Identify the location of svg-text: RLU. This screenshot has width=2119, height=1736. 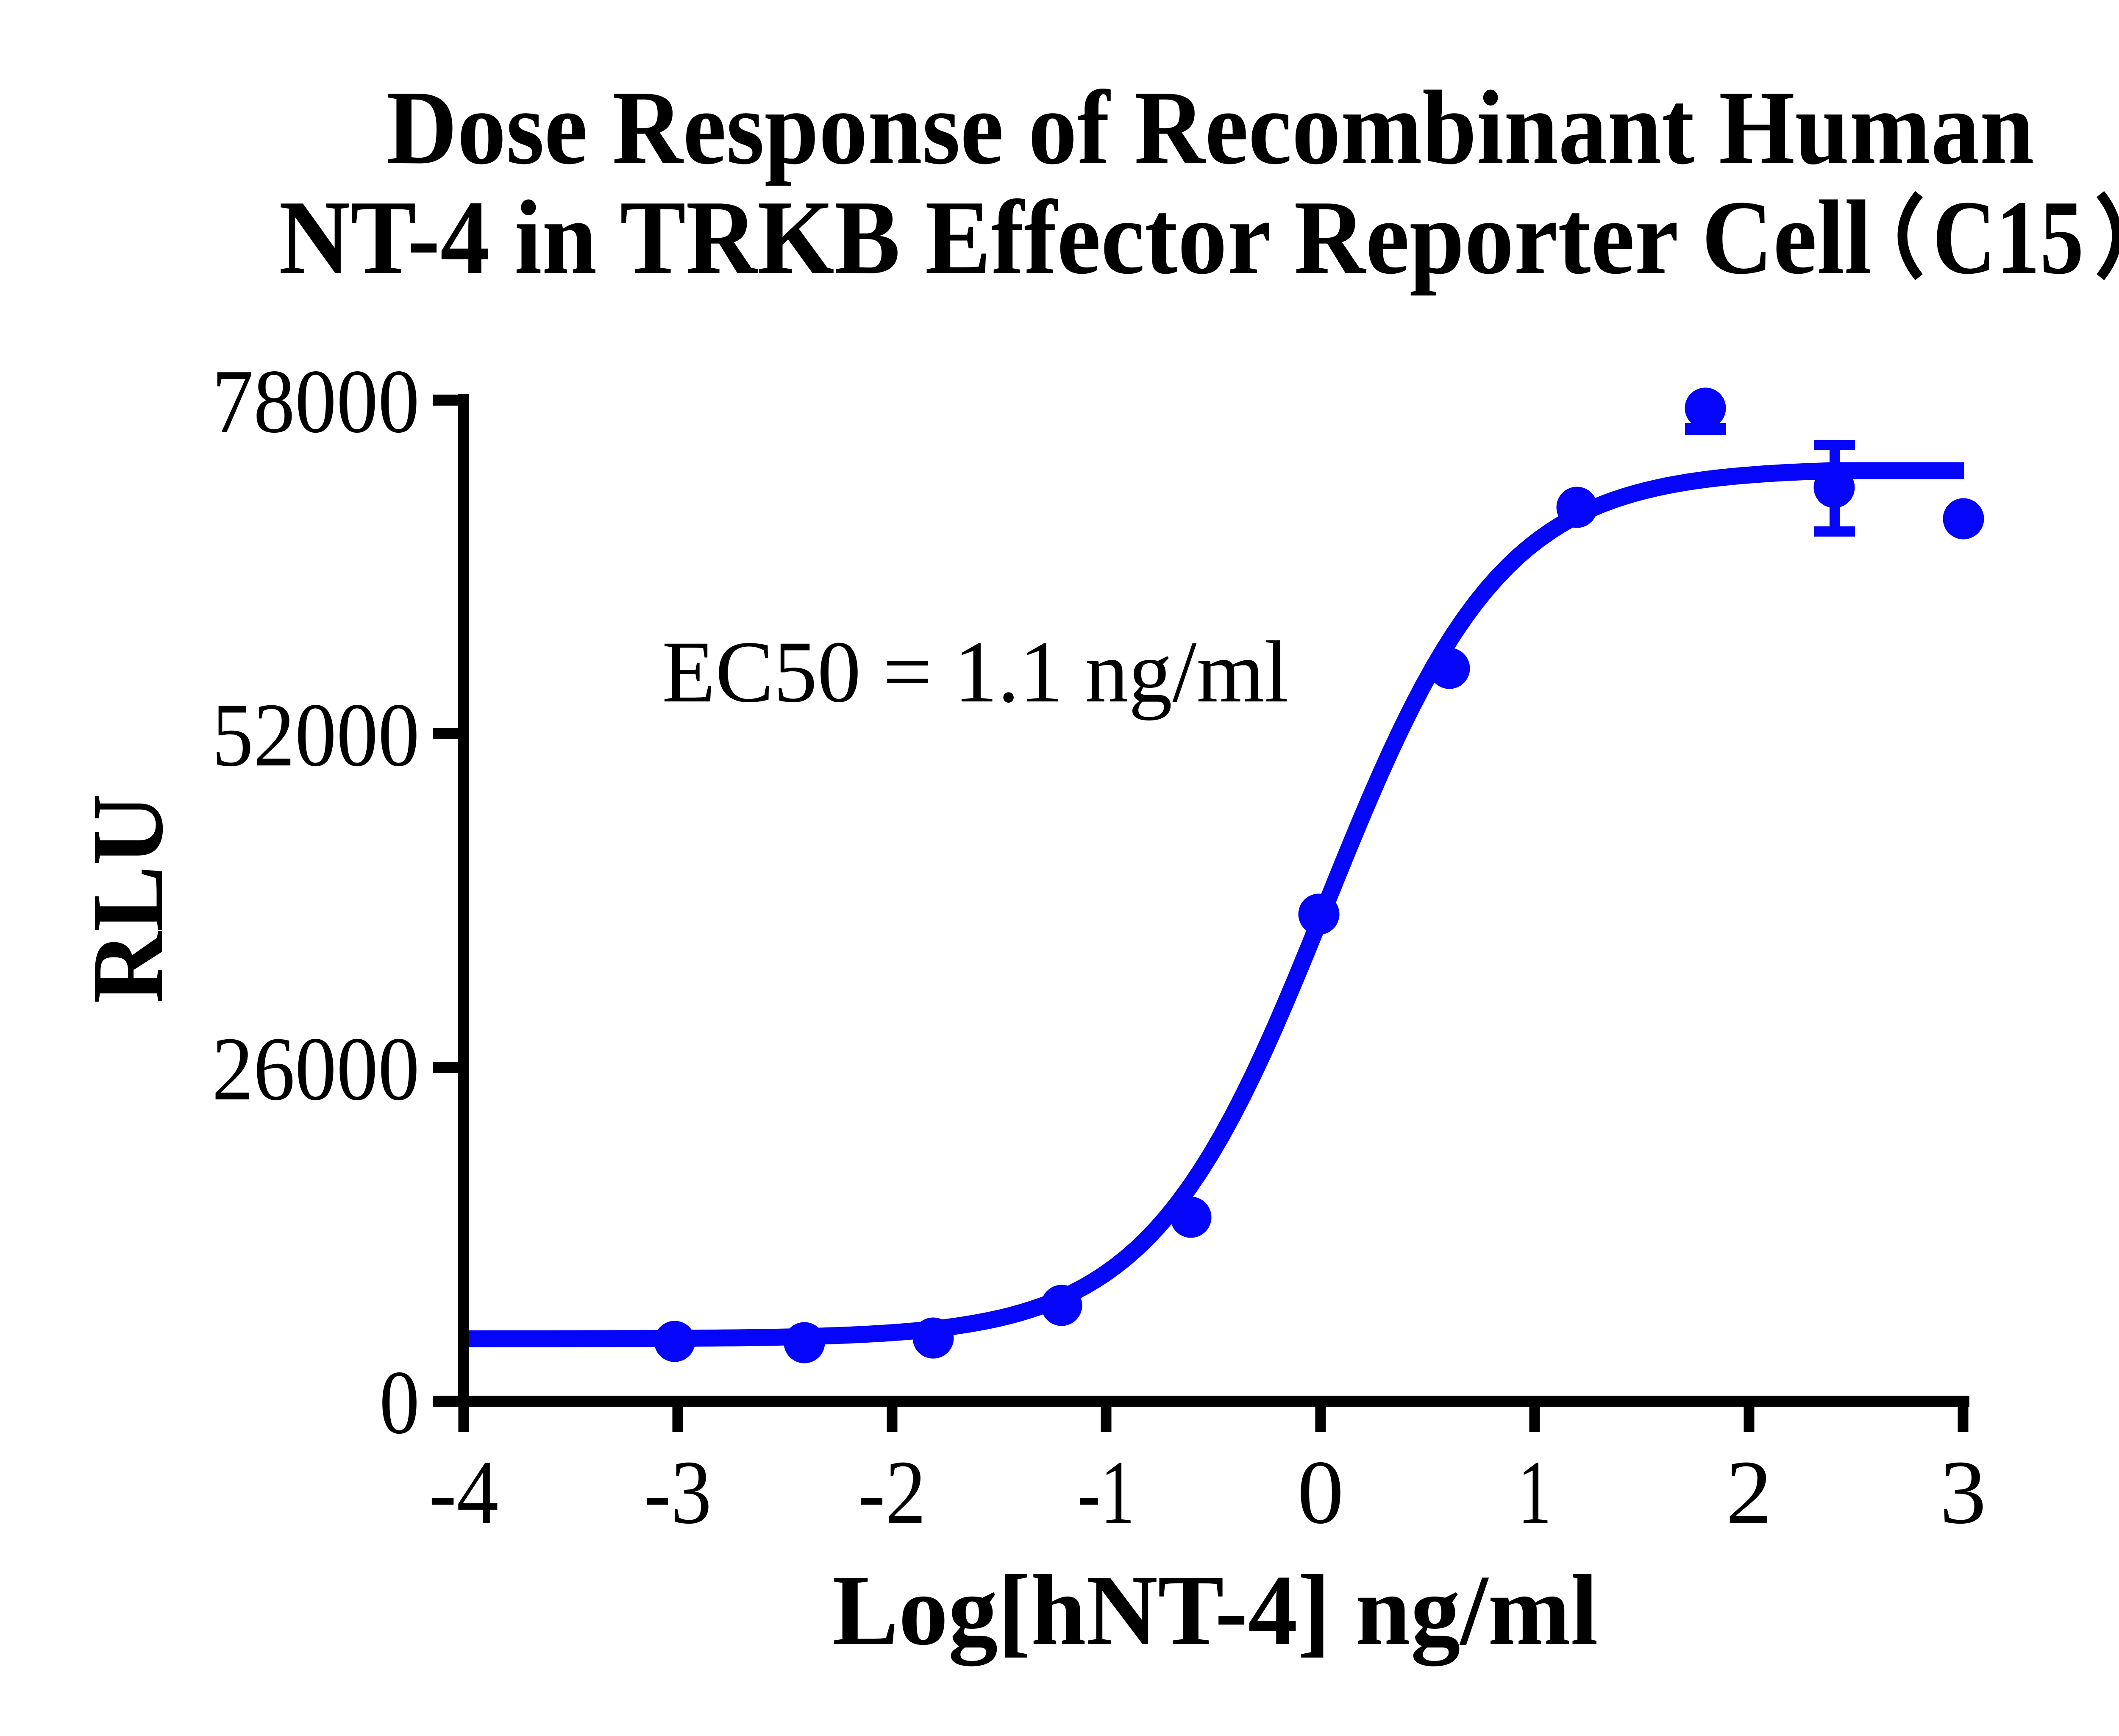
(128, 899).